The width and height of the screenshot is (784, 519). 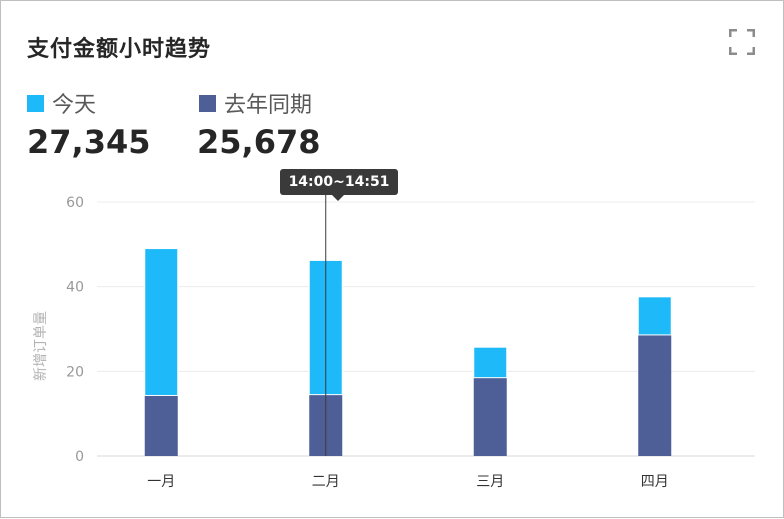 I want to click on x-tick-label: 三月, so click(x=490, y=482).